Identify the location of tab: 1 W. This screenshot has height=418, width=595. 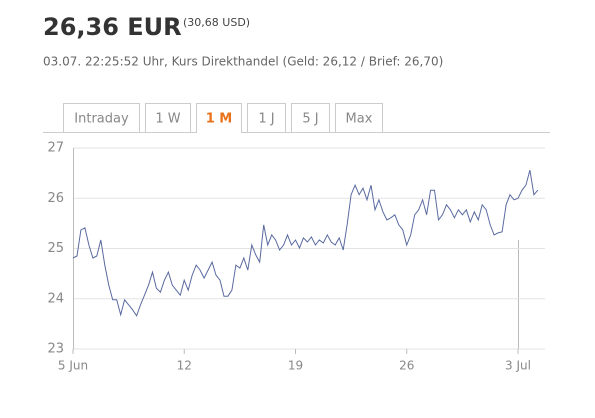
(168, 118).